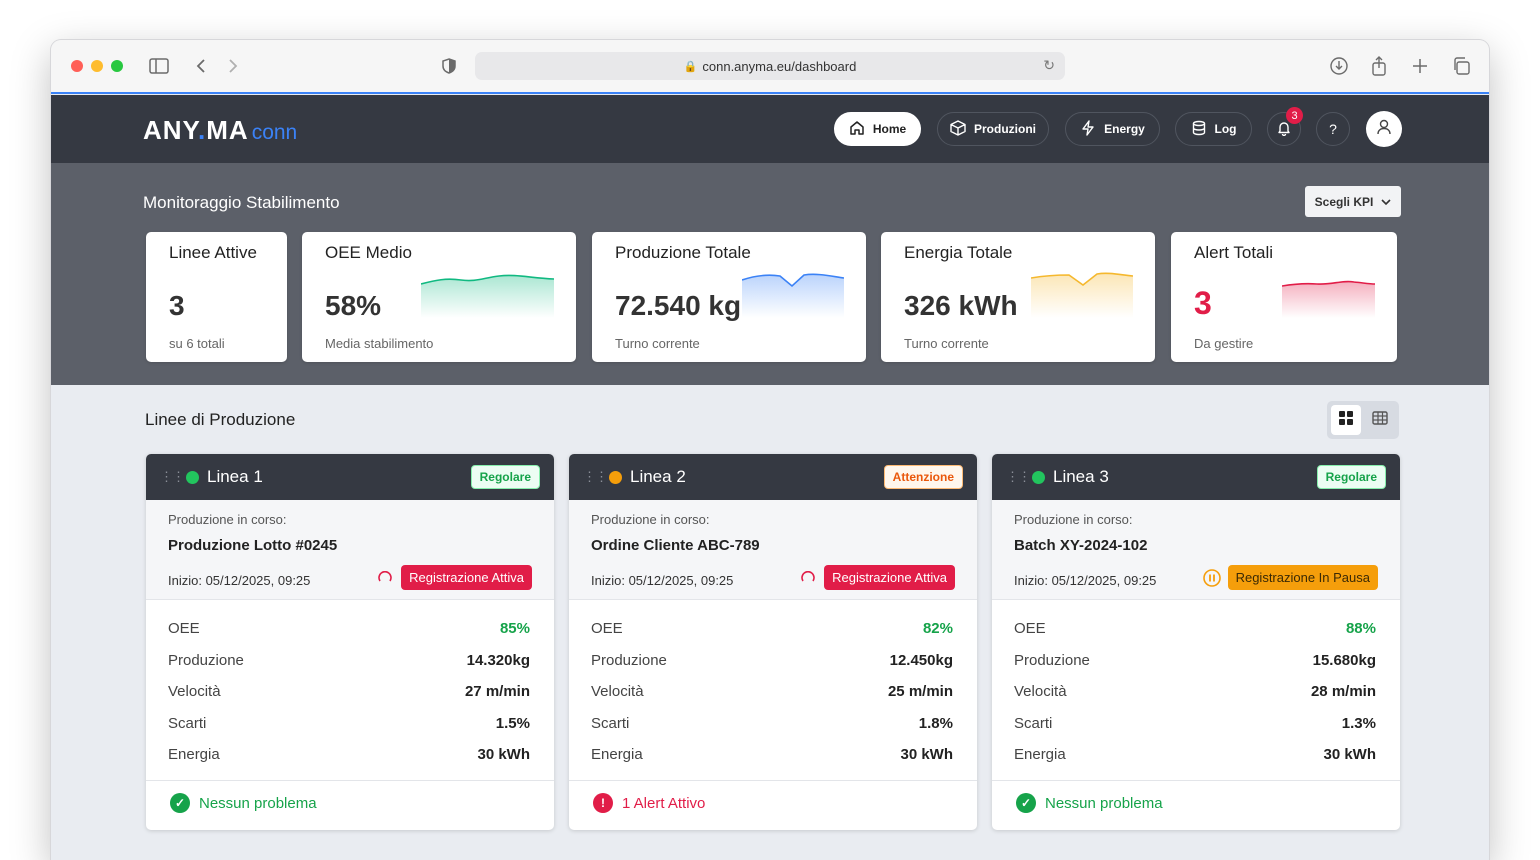 The width and height of the screenshot is (1540, 860). What do you see at coordinates (1088, 129) in the screenshot?
I see `lightning-icon` at bounding box center [1088, 129].